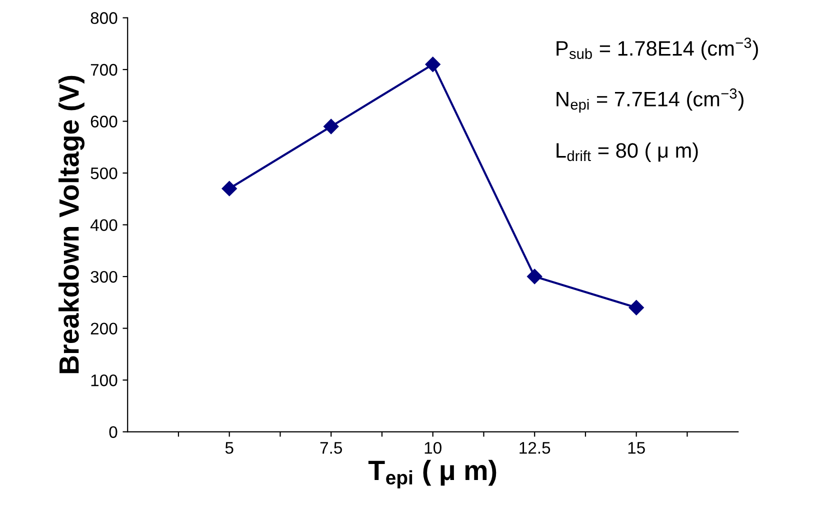 The image size is (834, 508). I want to click on y-tick-label: 400, so click(104, 225).